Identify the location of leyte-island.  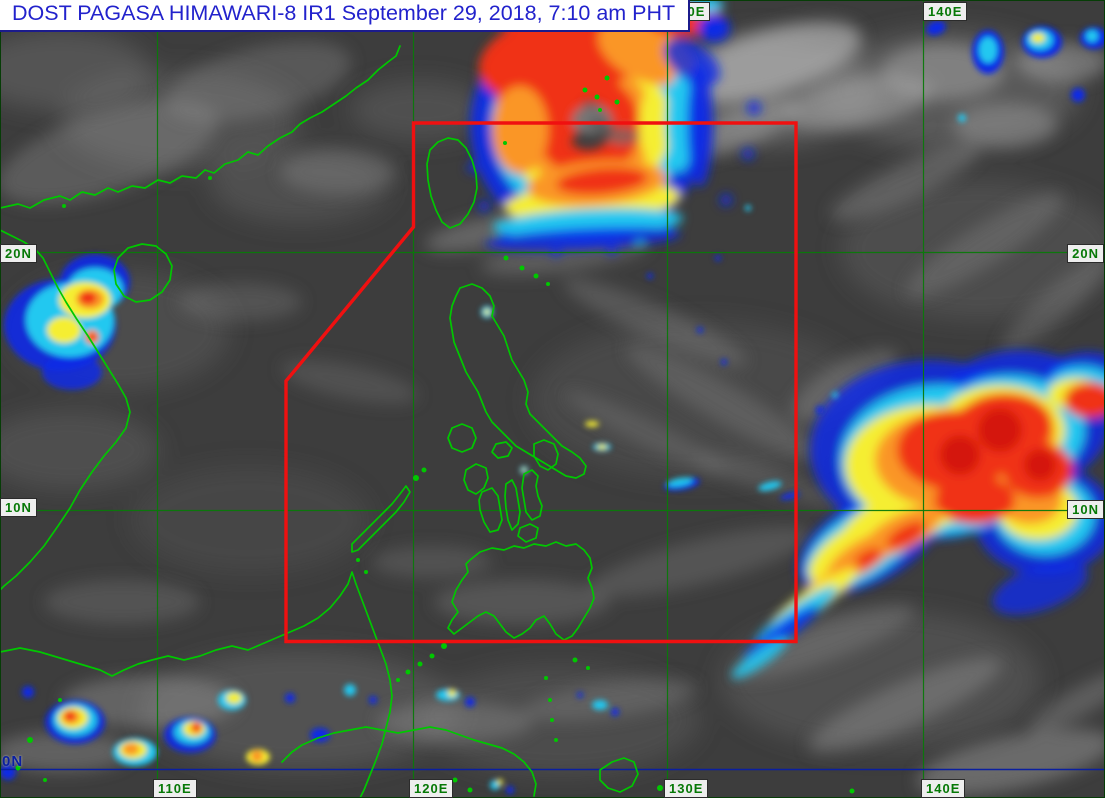
(532, 495).